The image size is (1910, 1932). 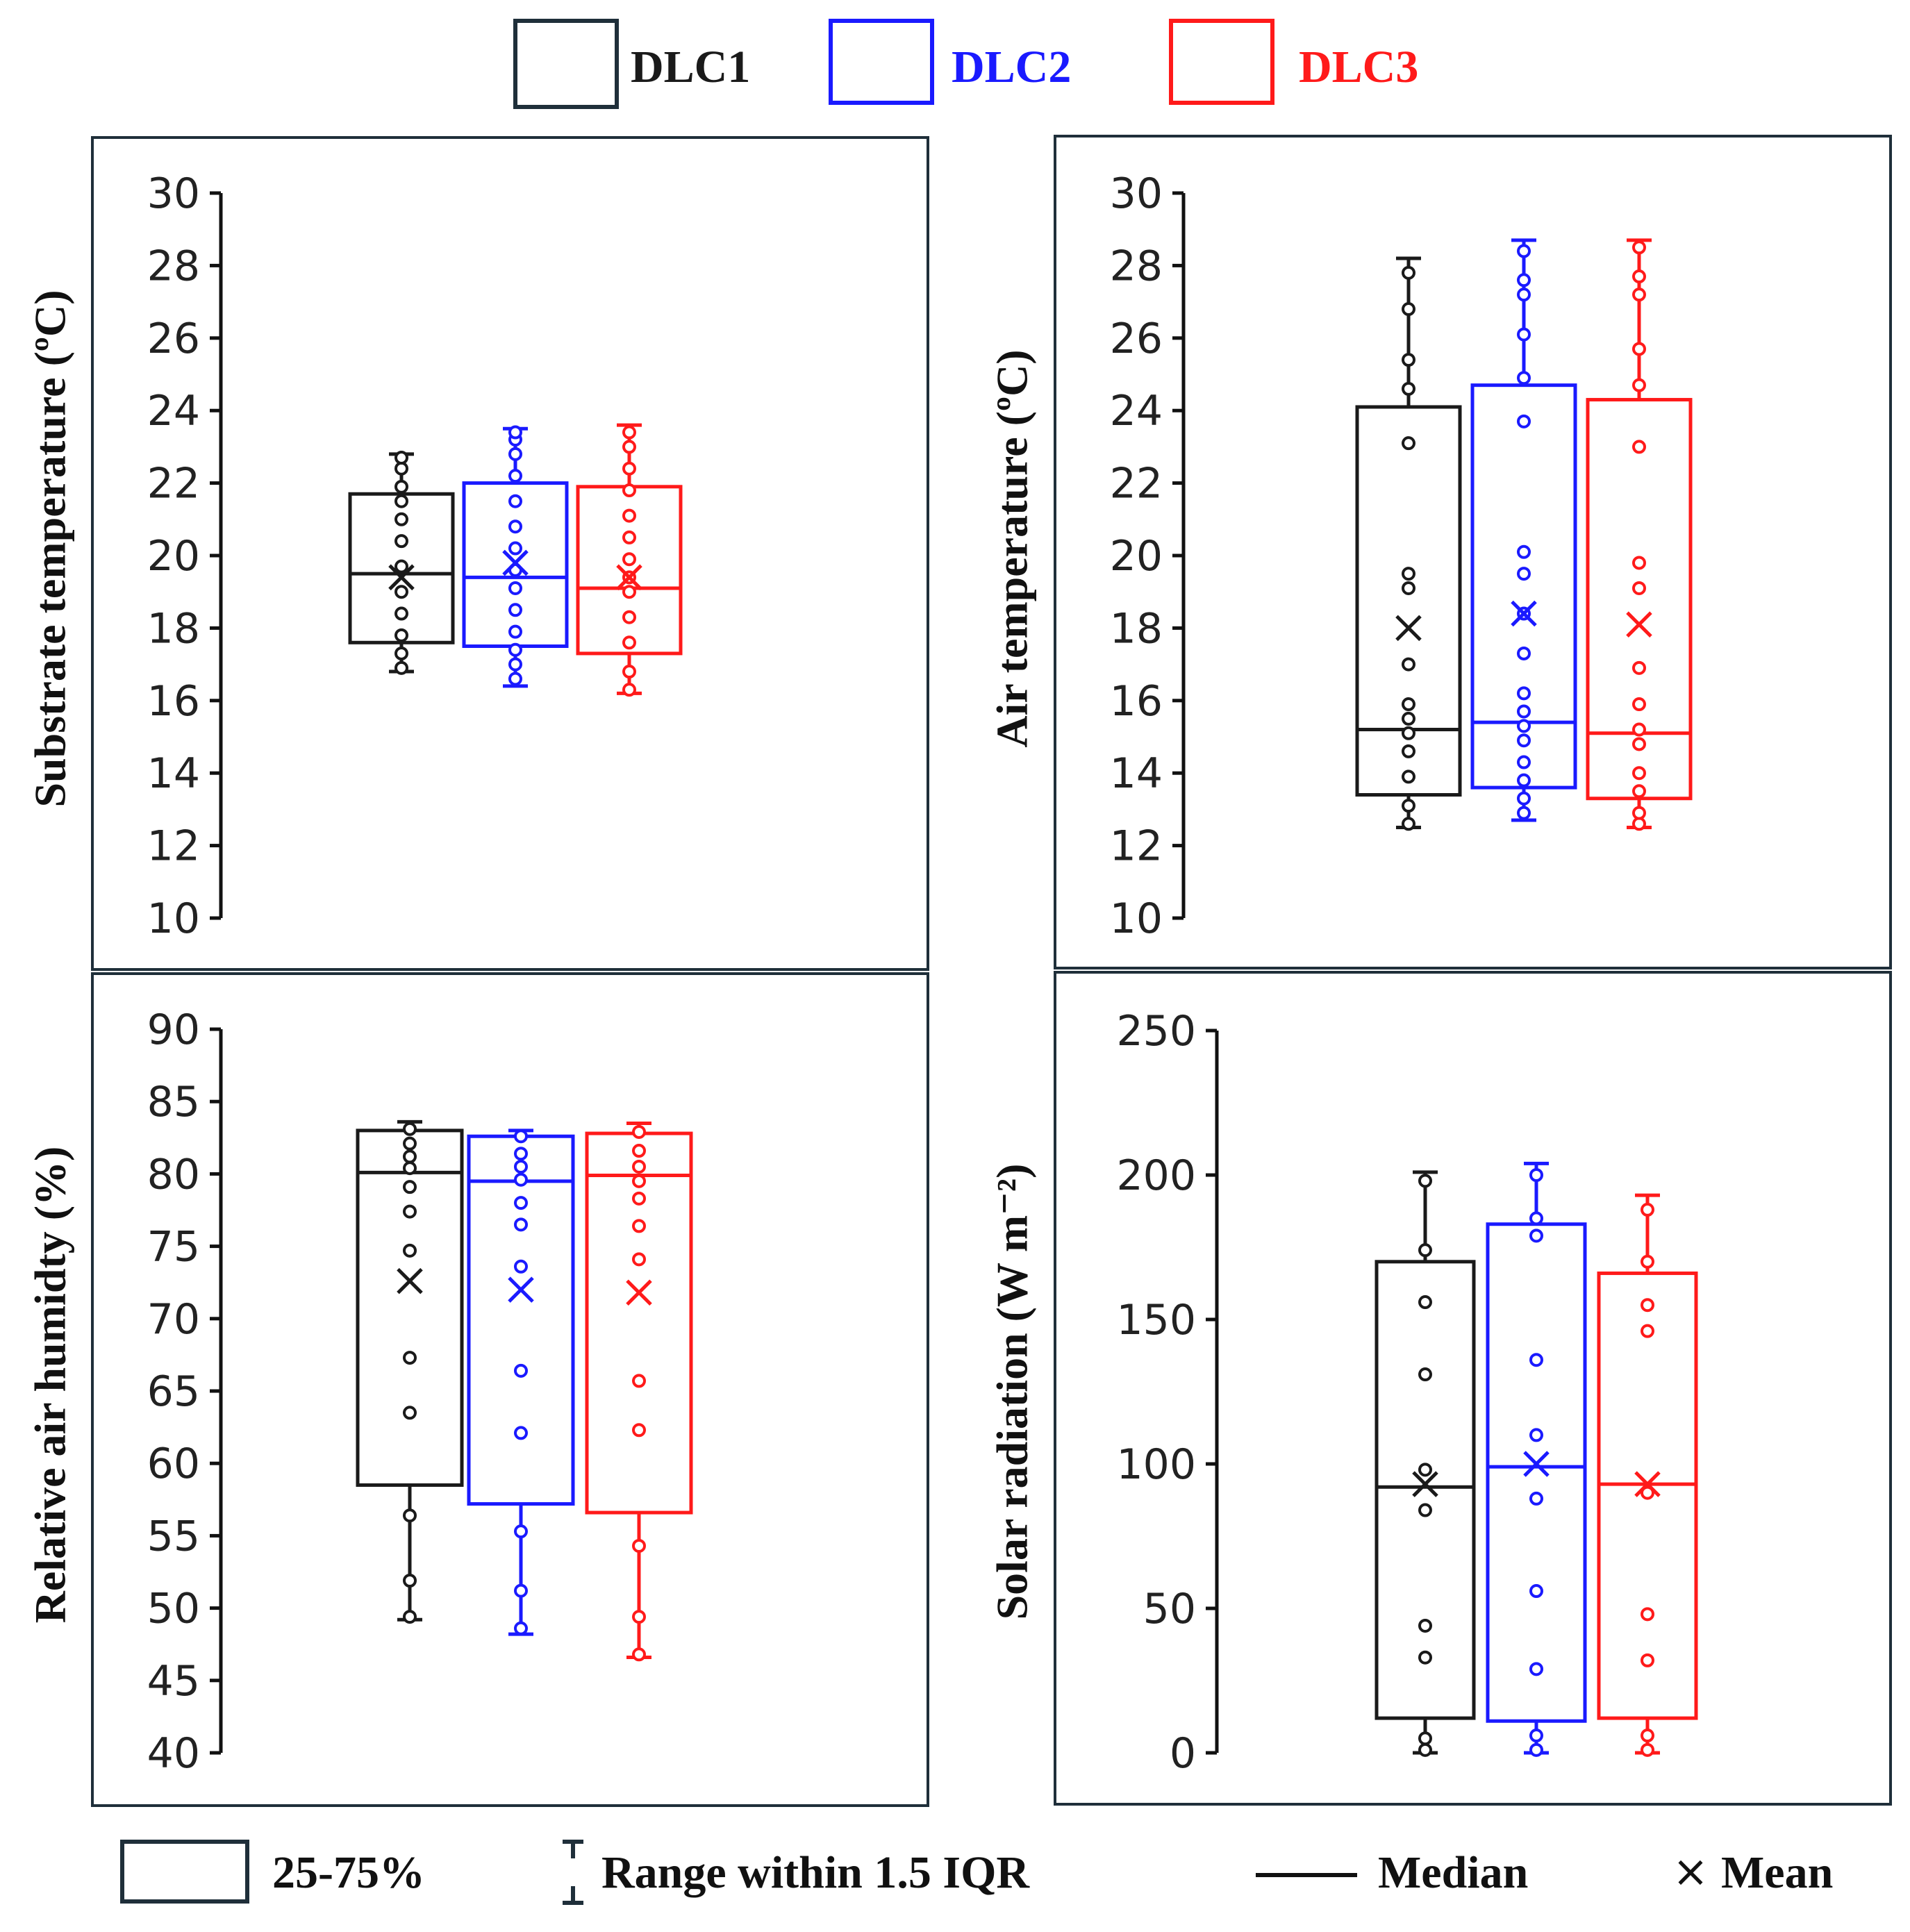 What do you see at coordinates (50, 1385) in the screenshot?
I see `y-axis-title: Relative air humidty (%)` at bounding box center [50, 1385].